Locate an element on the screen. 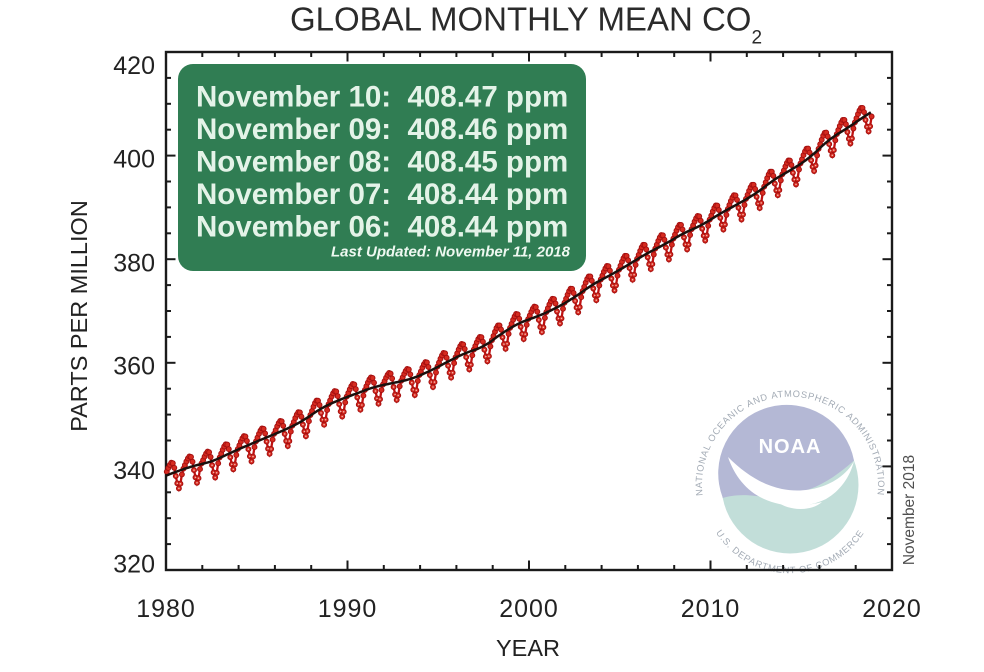  svg-text: 2020 is located at coordinates (892, 609).